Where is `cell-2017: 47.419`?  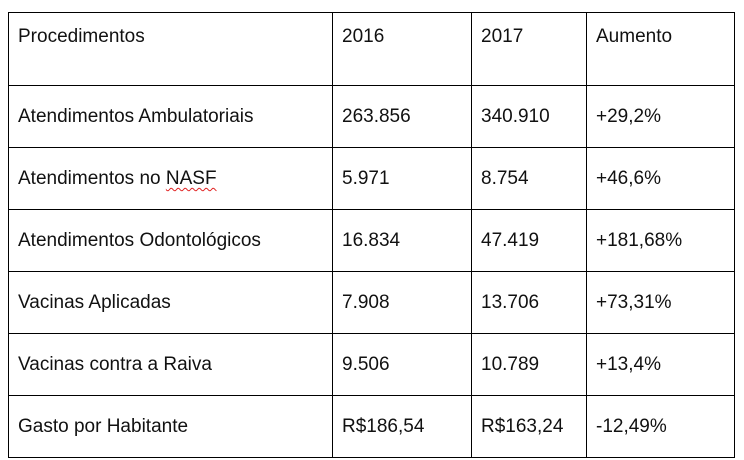
cell-2017: 47.419 is located at coordinates (529, 240).